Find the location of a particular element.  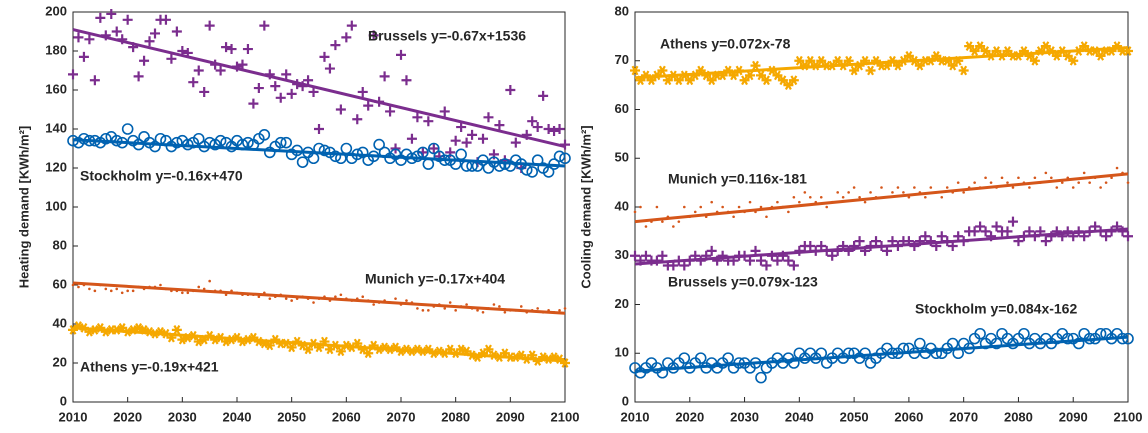

x-tick-label: 2080 is located at coordinates (1018, 416).